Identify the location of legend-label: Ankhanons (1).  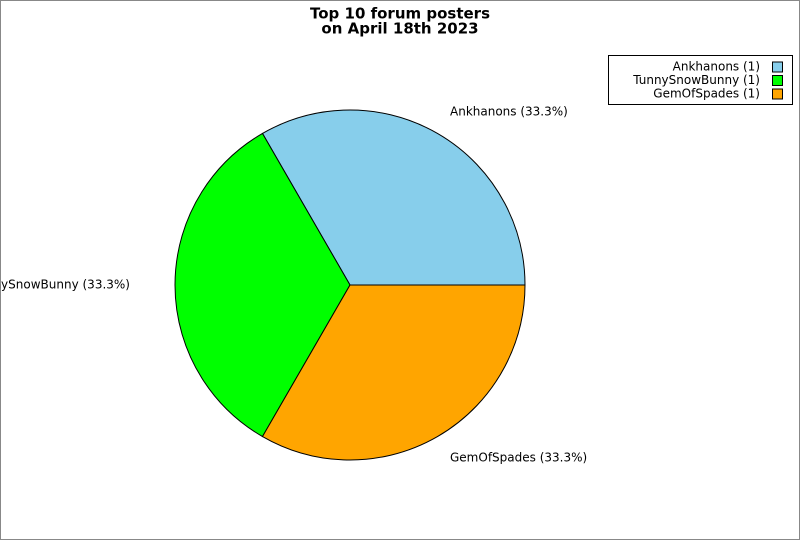
(716, 67).